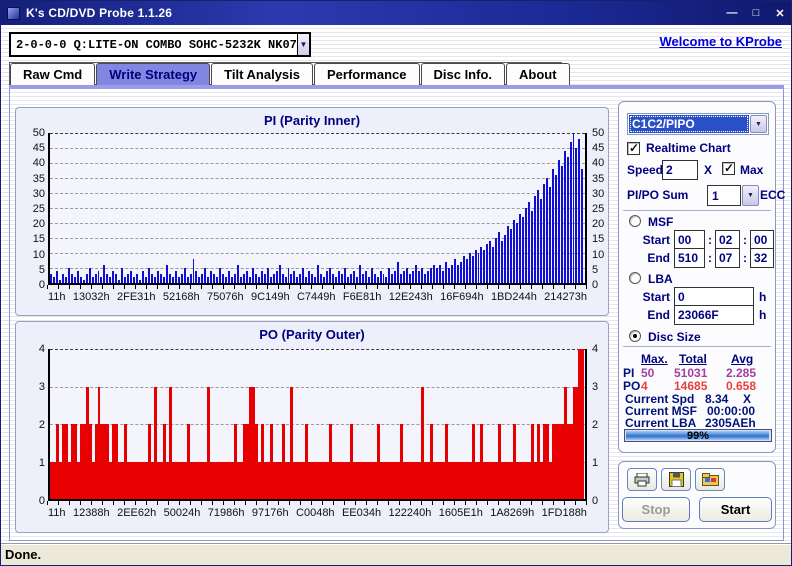 This screenshot has width=792, height=566. Describe the element at coordinates (396, 13) in the screenshot. I see `title-bar: K's CD/DVD Probe 1.1.26 — □ ✕` at that location.